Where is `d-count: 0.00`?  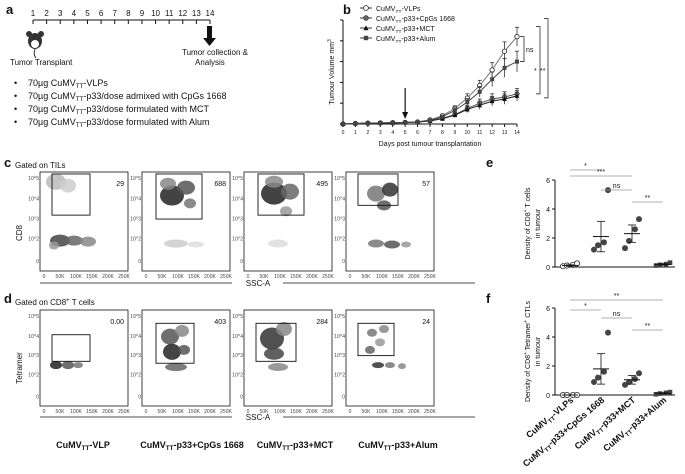 d-count: 0.00 is located at coordinates (117, 322).